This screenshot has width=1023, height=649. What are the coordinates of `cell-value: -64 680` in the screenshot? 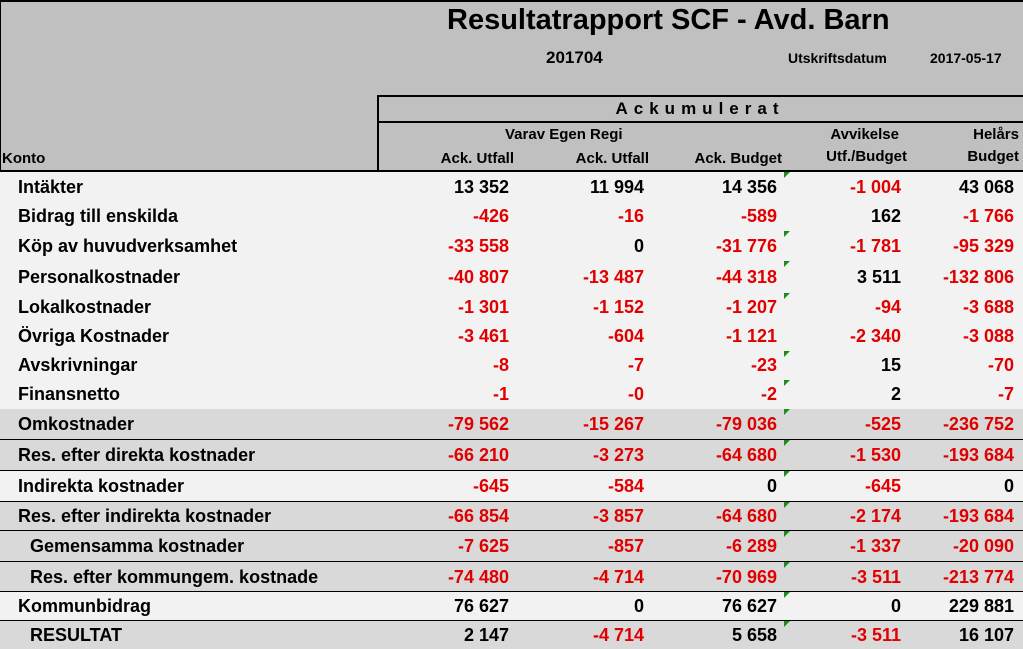 It's located at (746, 455).